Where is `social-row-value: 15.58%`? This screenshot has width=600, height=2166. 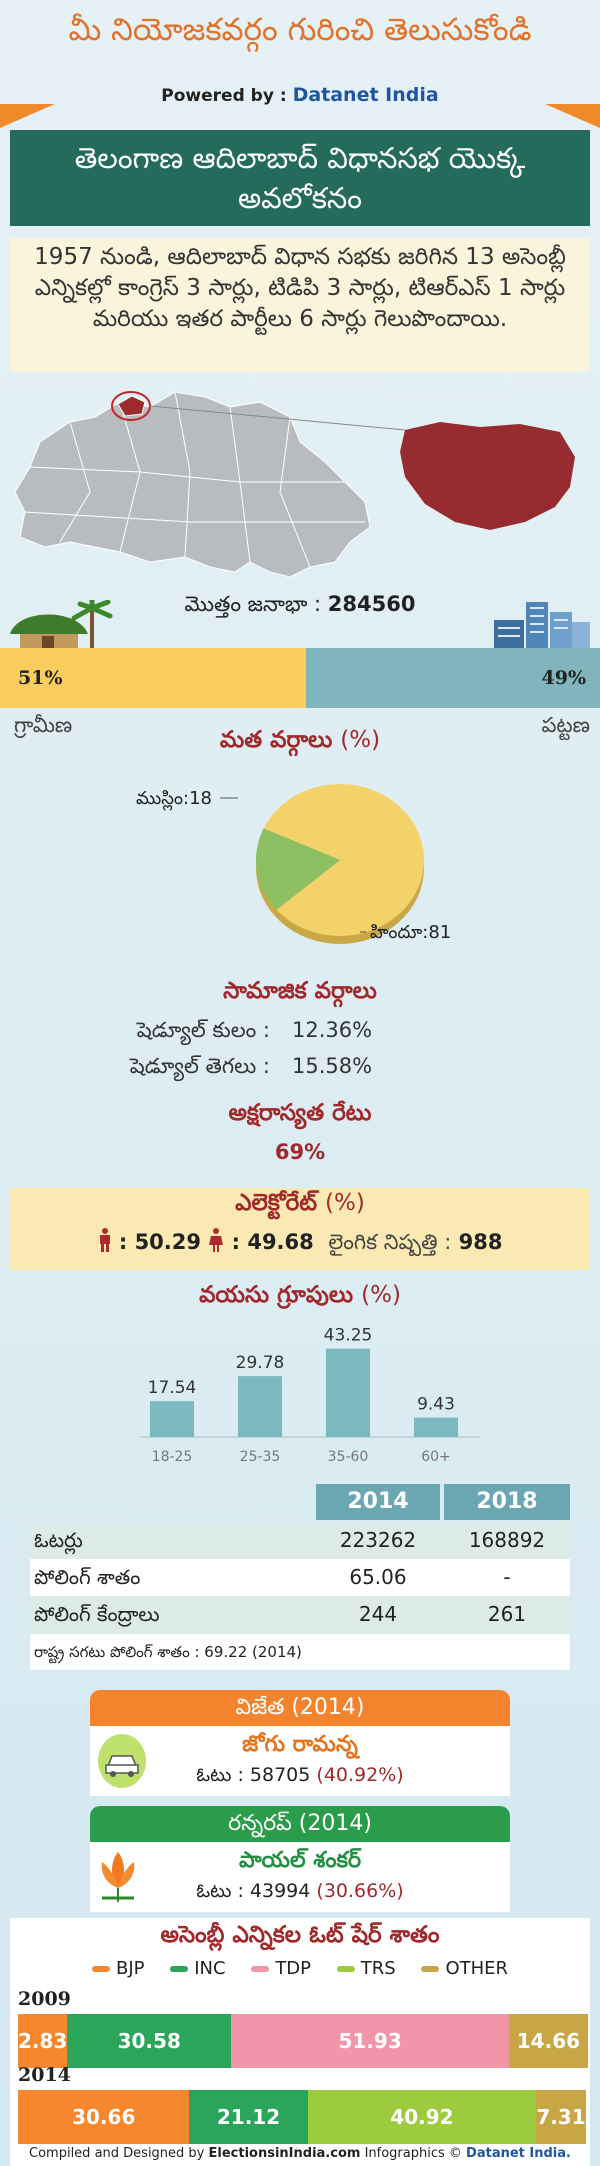
social-row-value: 15.58% is located at coordinates (332, 1066).